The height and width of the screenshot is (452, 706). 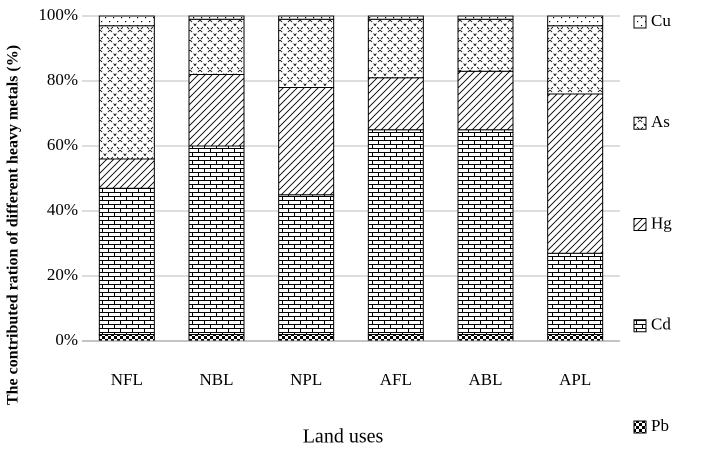 I want to click on x-tick-label: AFL, so click(x=396, y=379).